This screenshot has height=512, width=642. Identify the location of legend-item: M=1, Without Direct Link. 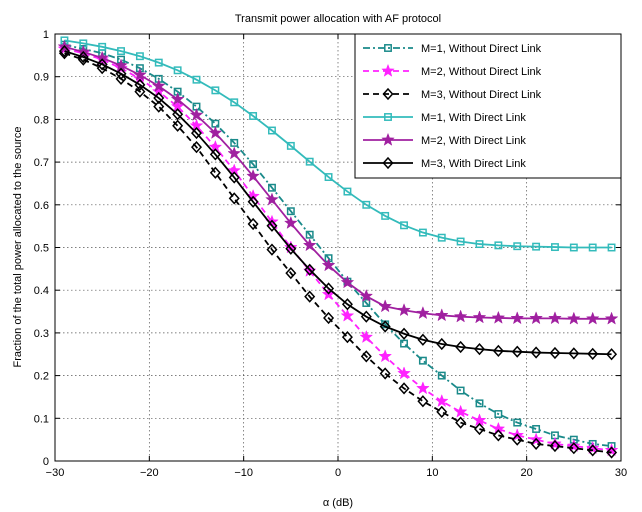
(452, 49).